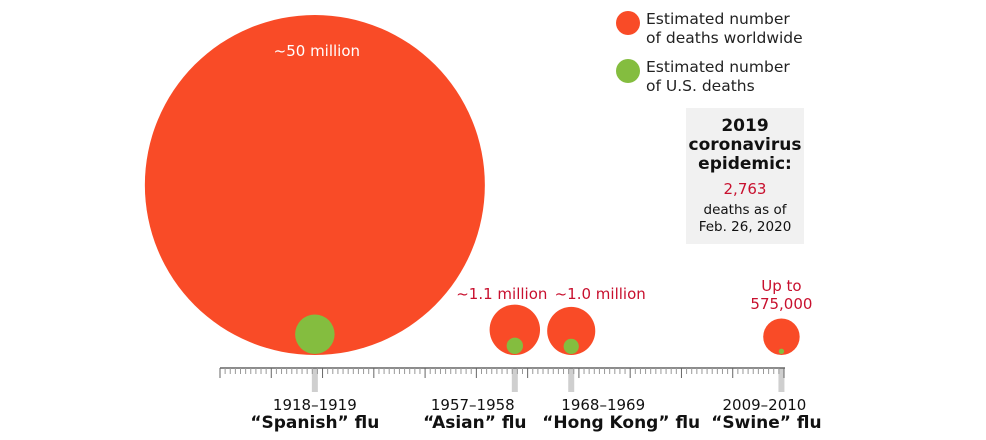  What do you see at coordinates (724, 28) in the screenshot?
I see `legend-label-world: Estimated number of deaths worldwide` at bounding box center [724, 28].